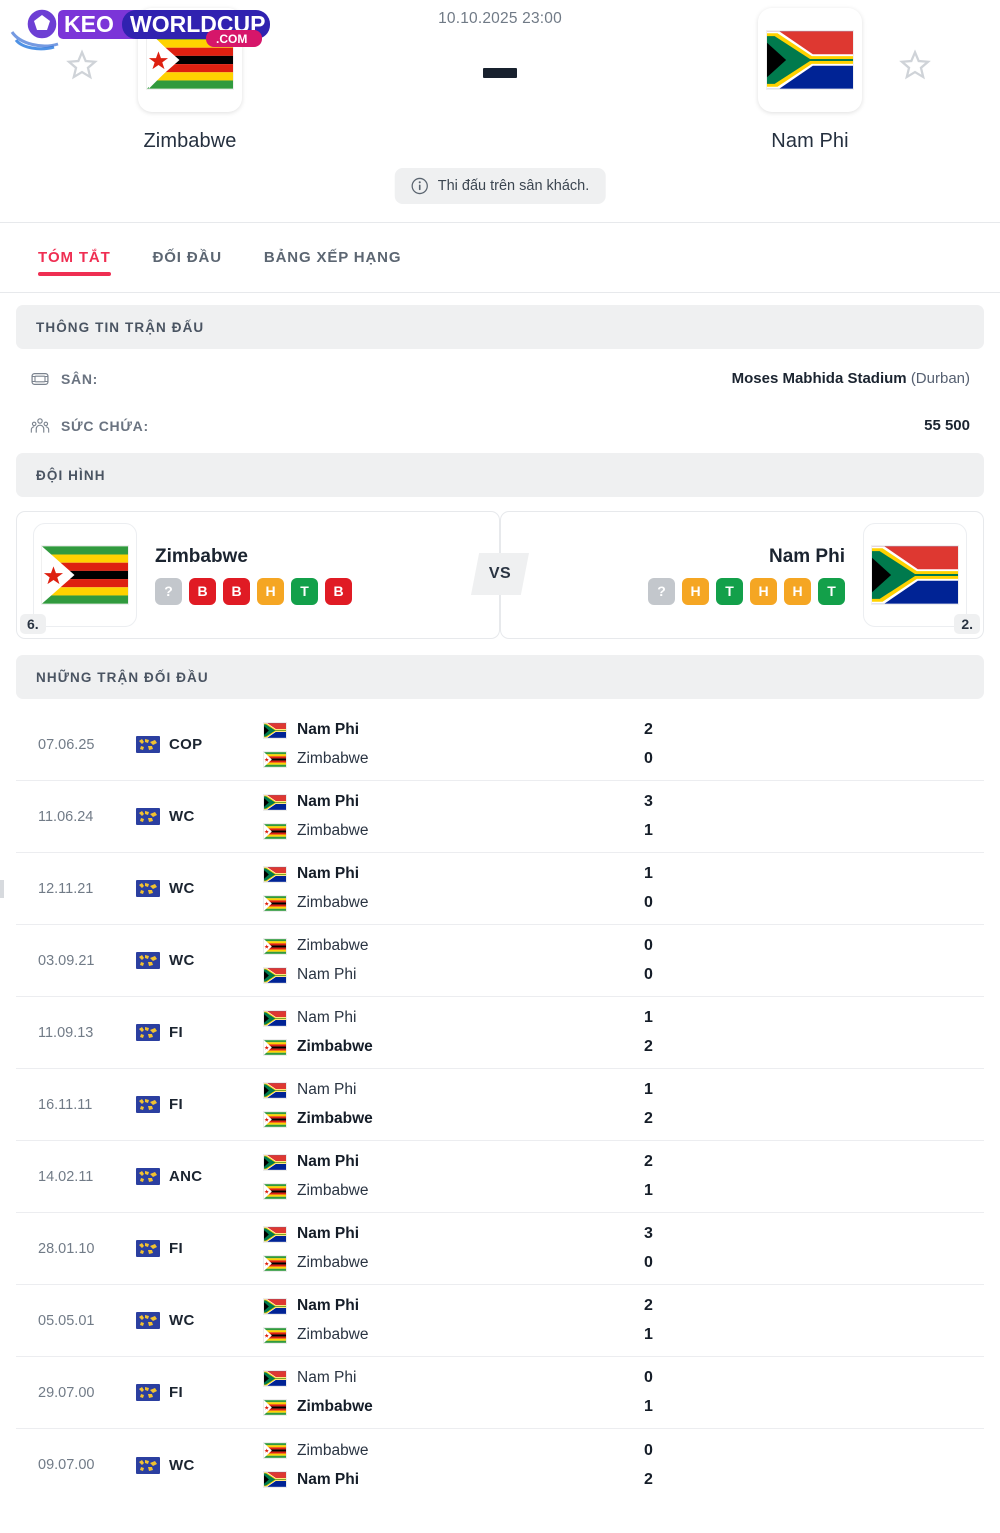 This screenshot has width=1000, height=1533. What do you see at coordinates (74, 258) in the screenshot?
I see `tab-summary: TÓM TẮT` at bounding box center [74, 258].